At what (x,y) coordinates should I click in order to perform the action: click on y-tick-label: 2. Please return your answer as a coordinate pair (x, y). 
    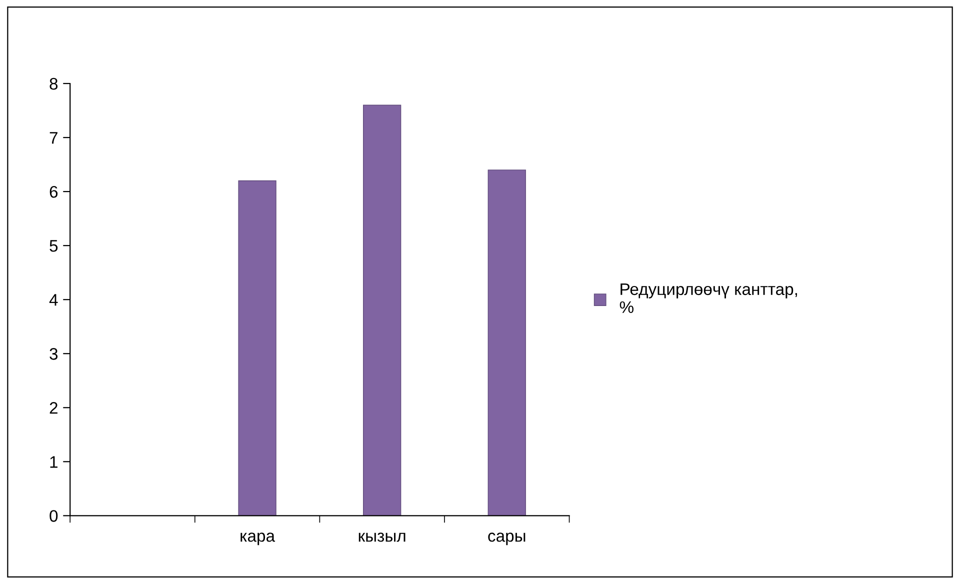
    Looking at the image, I should click on (54, 408).